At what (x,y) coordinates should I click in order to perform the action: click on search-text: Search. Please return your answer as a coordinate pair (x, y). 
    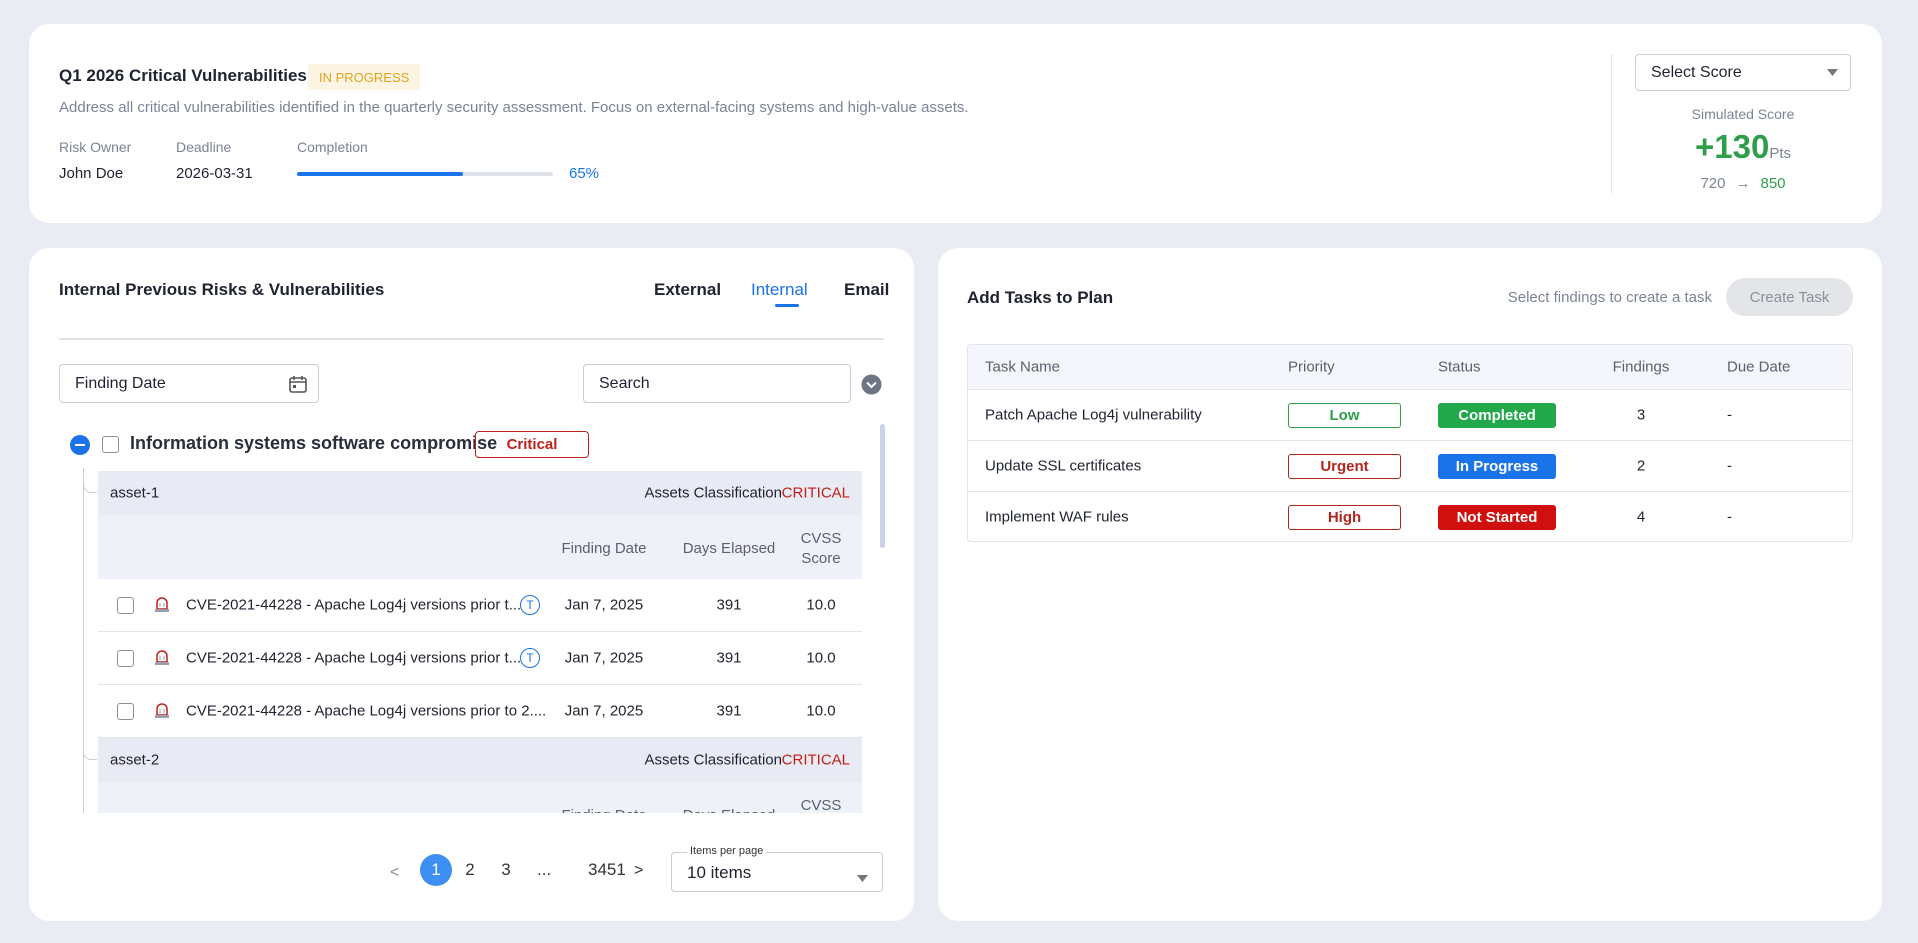
    Looking at the image, I should click on (624, 383).